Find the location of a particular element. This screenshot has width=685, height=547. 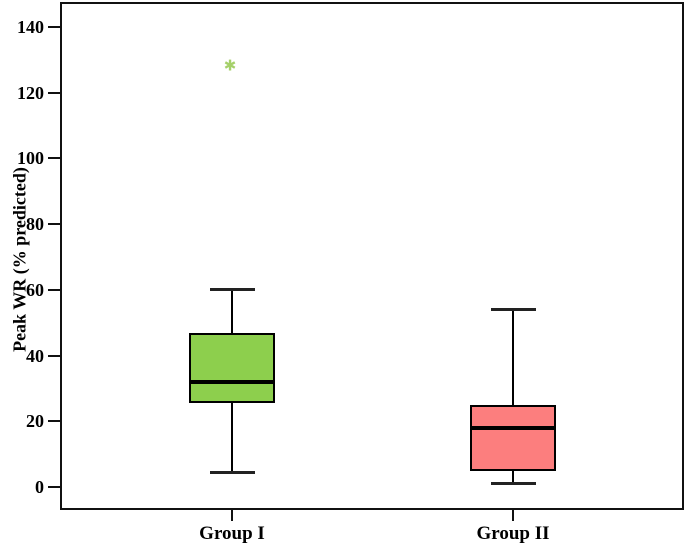

outlier-star-marker: ✱ is located at coordinates (230, 65).